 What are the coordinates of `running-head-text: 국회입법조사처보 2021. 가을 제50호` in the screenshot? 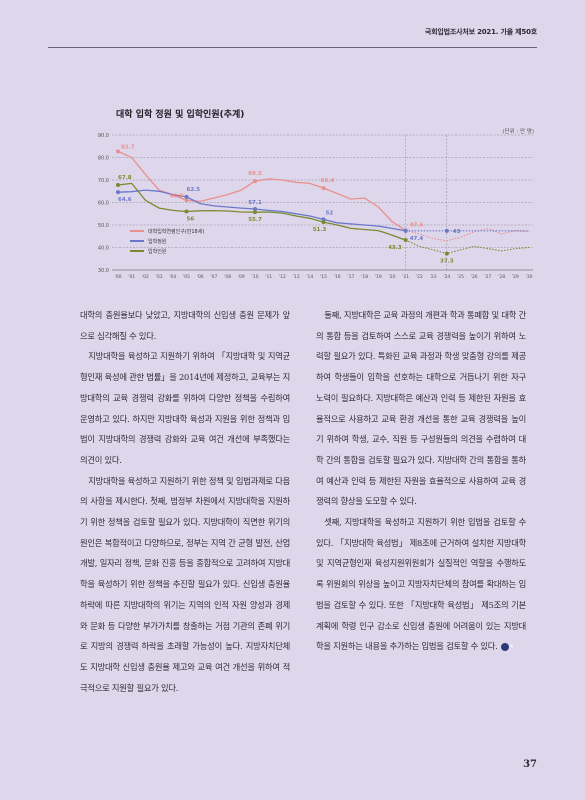 It's located at (480, 32).